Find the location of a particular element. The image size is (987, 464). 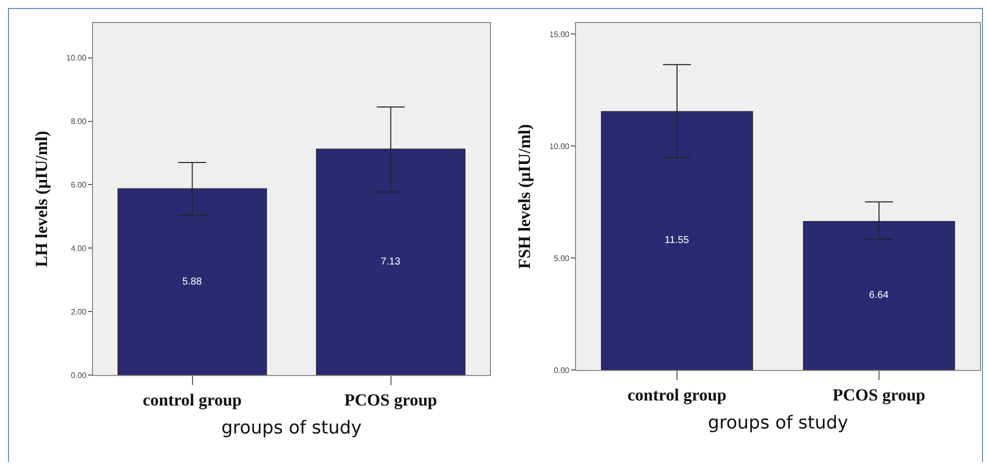

data-label: 6.64 is located at coordinates (879, 296).